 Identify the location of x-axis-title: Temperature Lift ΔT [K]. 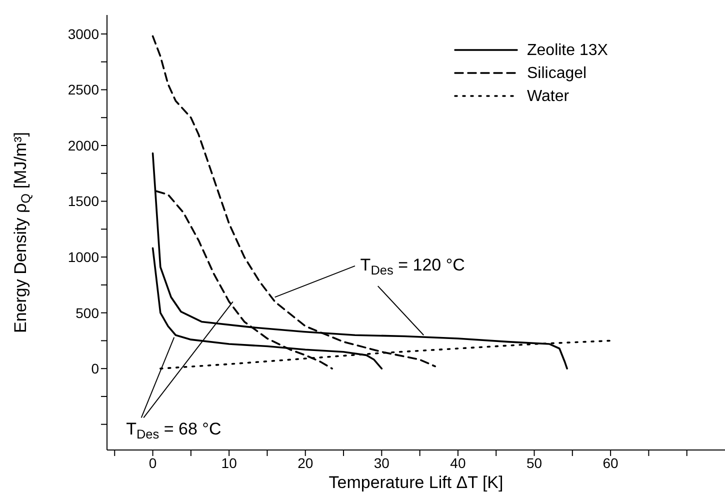
(416, 482).